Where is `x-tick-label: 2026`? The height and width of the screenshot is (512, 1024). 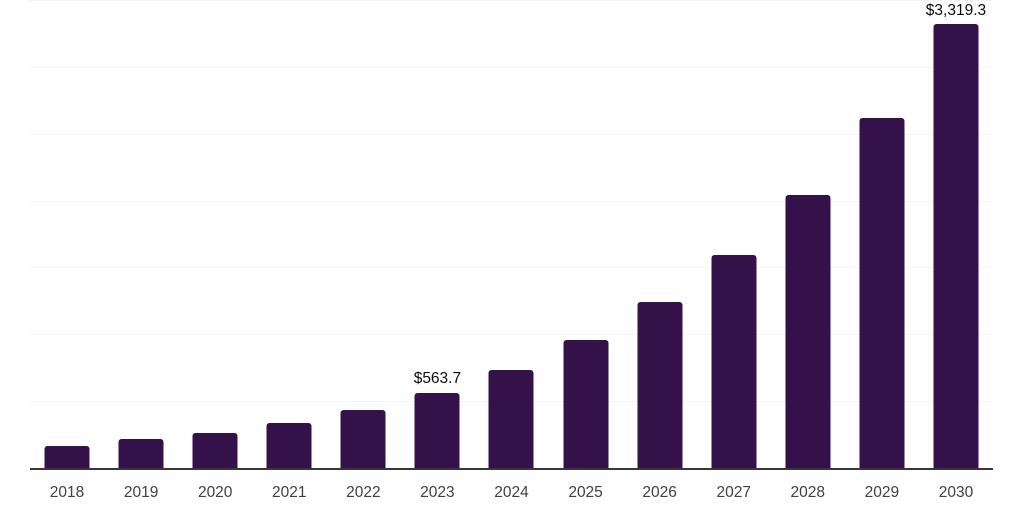 x-tick-label: 2026 is located at coordinates (659, 492).